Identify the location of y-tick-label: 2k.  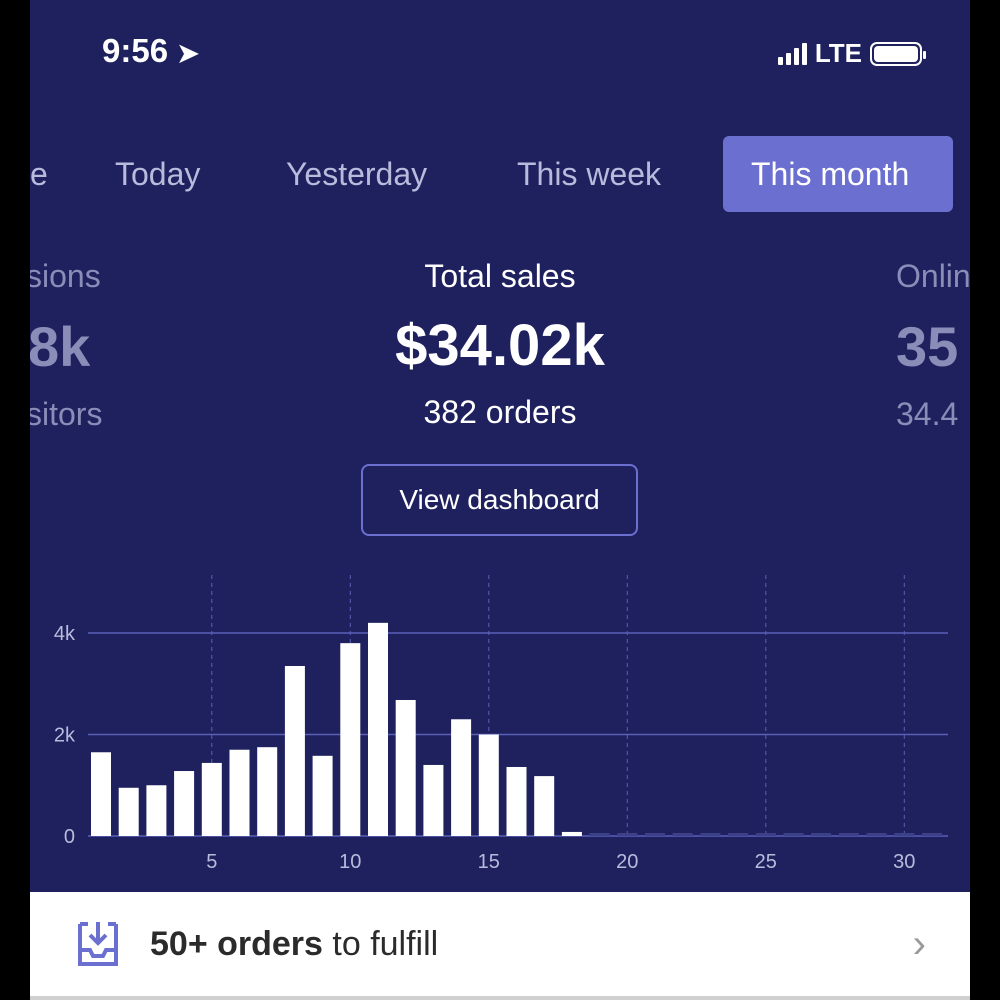
(65, 736).